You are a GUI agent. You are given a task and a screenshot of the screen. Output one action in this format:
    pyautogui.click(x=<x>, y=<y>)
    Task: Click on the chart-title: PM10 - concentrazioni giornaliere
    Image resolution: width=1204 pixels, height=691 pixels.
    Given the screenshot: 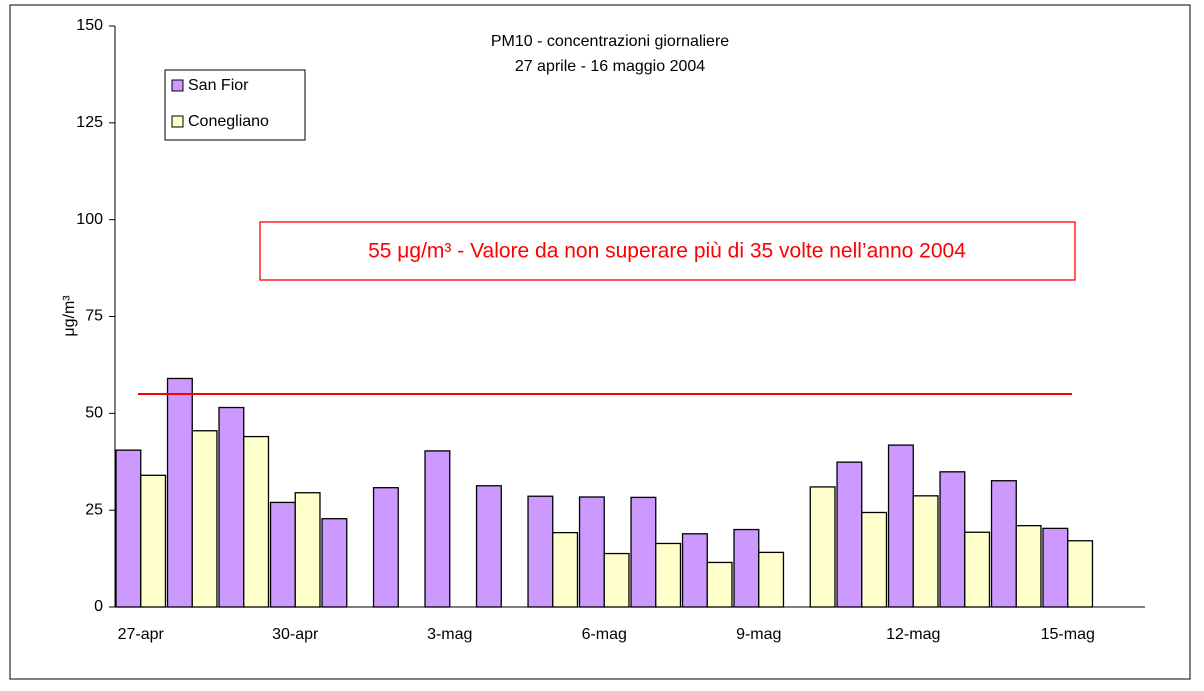 What is the action you would take?
    pyautogui.click(x=610, y=41)
    